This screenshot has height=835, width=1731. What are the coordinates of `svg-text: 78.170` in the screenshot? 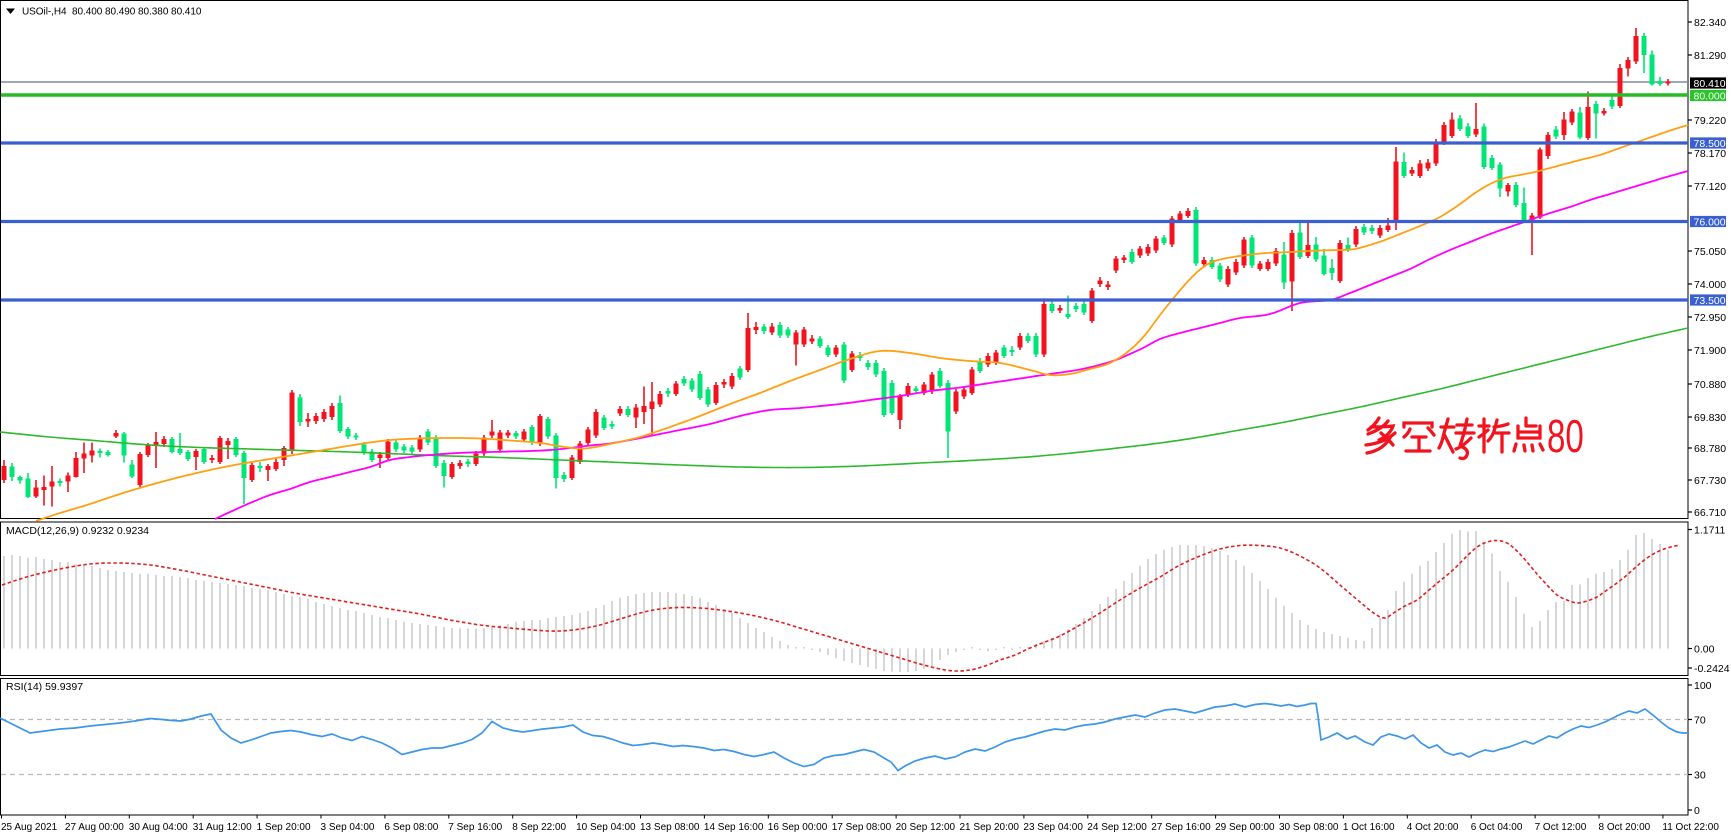 It's located at (1710, 154).